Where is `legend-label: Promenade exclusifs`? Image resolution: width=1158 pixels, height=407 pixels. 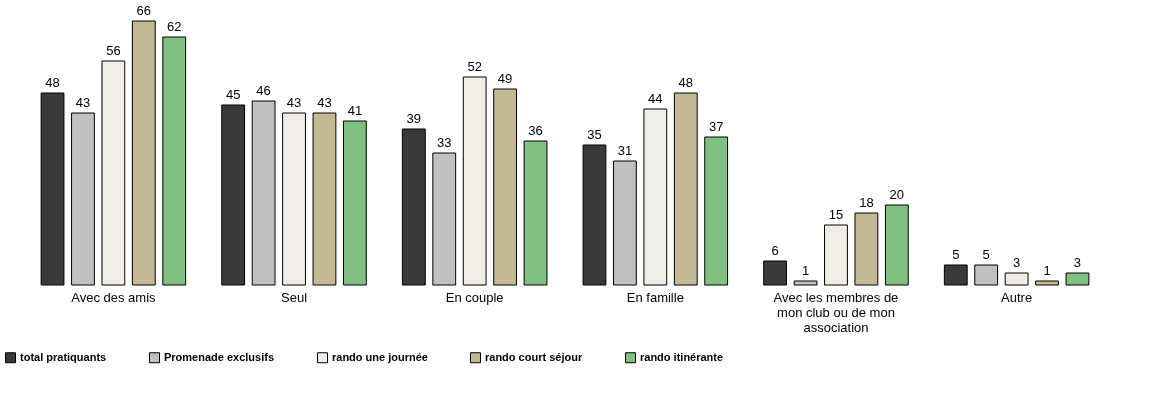 legend-label: Promenade exclusifs is located at coordinates (219, 356).